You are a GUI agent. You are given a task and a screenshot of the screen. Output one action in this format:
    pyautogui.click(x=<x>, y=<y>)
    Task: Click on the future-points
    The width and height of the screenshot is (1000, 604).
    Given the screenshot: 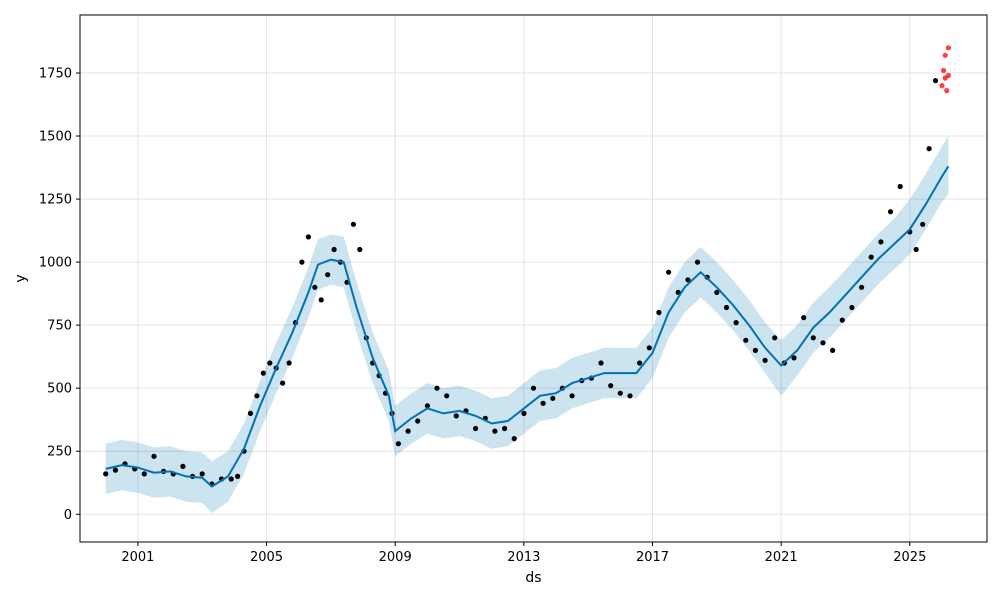 What is the action you would take?
    pyautogui.click(x=945, y=69)
    